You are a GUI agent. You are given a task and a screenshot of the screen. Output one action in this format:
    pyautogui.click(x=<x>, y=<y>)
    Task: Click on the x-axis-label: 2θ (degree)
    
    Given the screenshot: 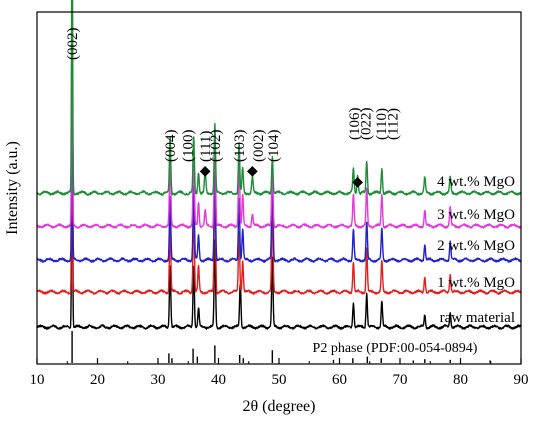 What is the action you would take?
    pyautogui.click(x=279, y=406)
    